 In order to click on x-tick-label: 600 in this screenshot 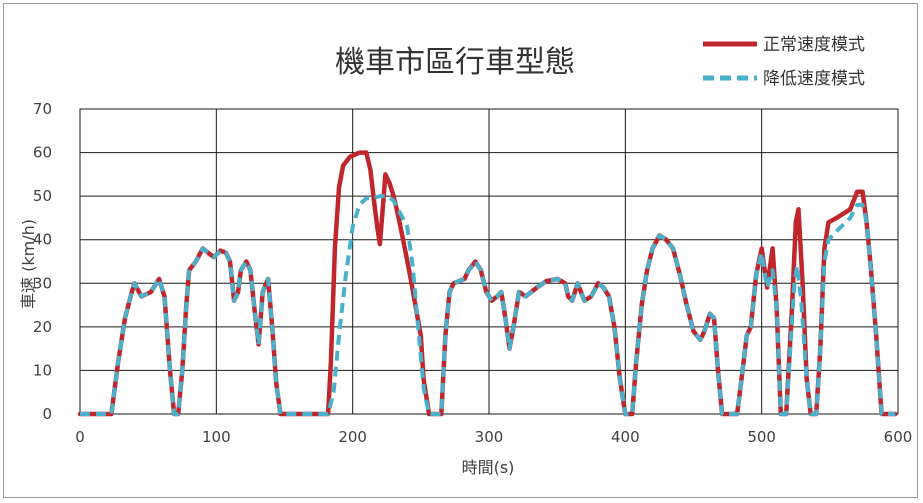, I will do `click(898, 437)`.